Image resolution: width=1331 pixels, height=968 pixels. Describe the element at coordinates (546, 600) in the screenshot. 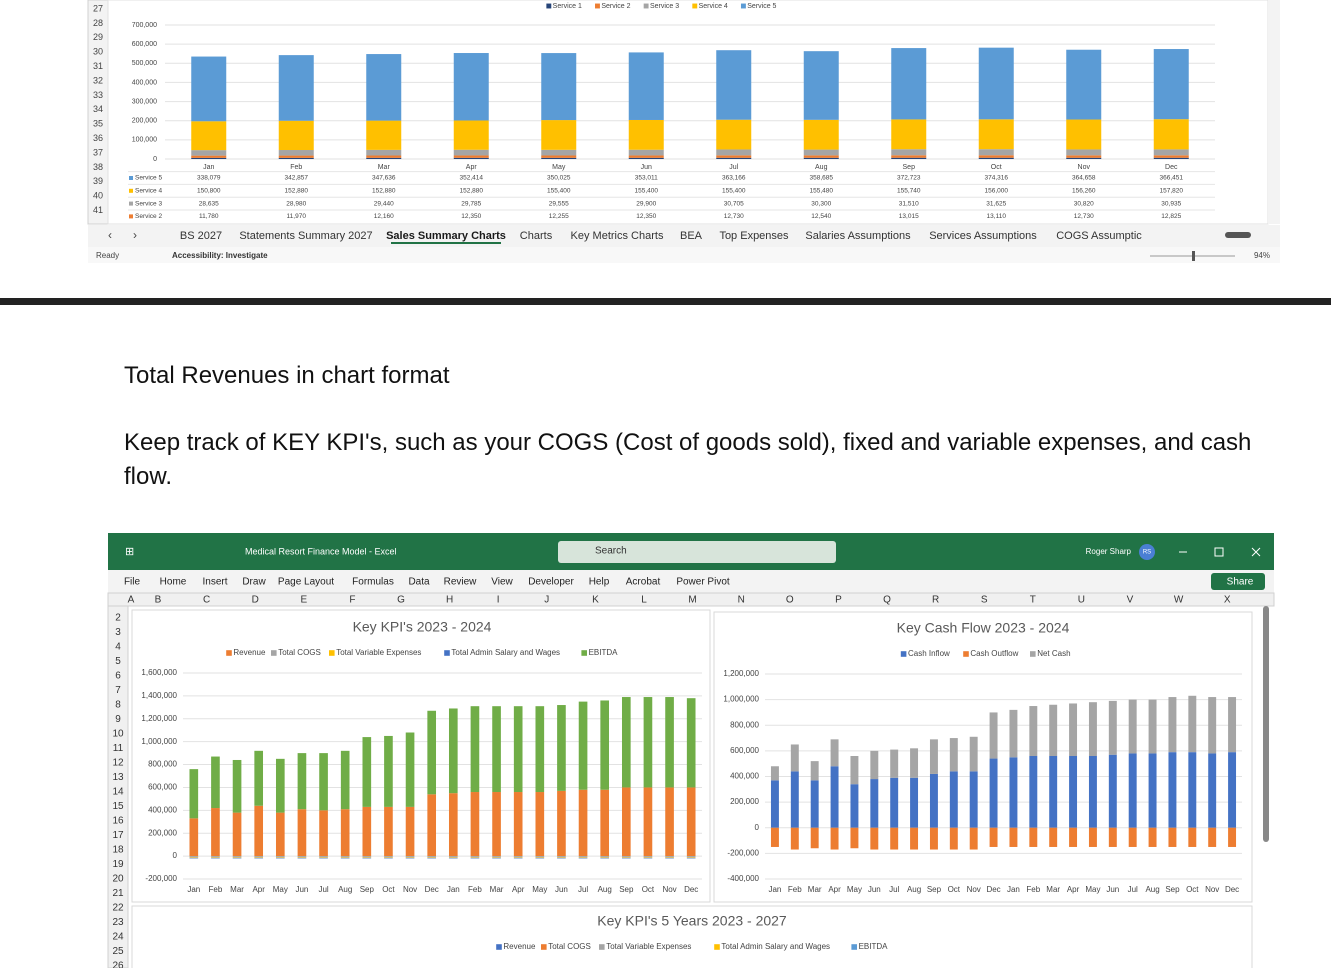

I see `column-letter: J` at that location.